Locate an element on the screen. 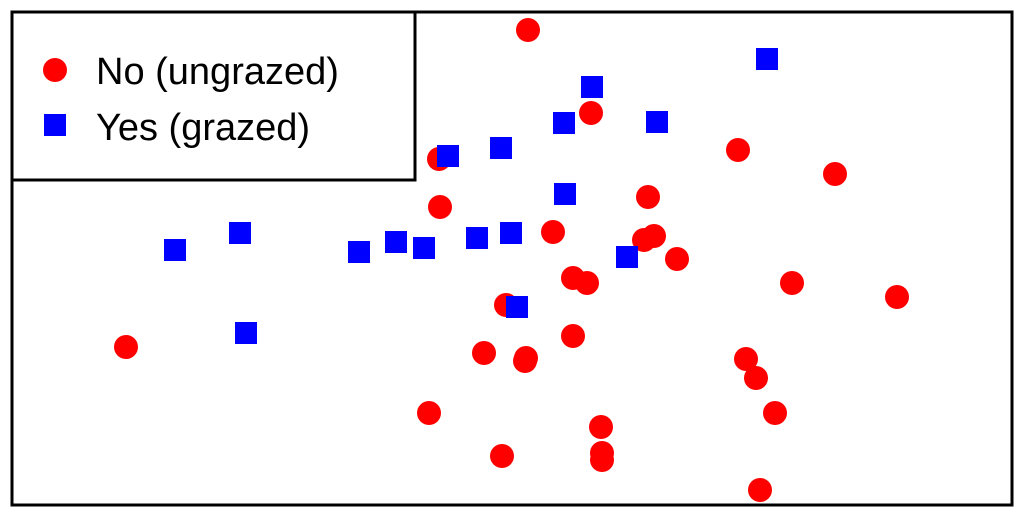  legend-box is located at coordinates (213, 96).